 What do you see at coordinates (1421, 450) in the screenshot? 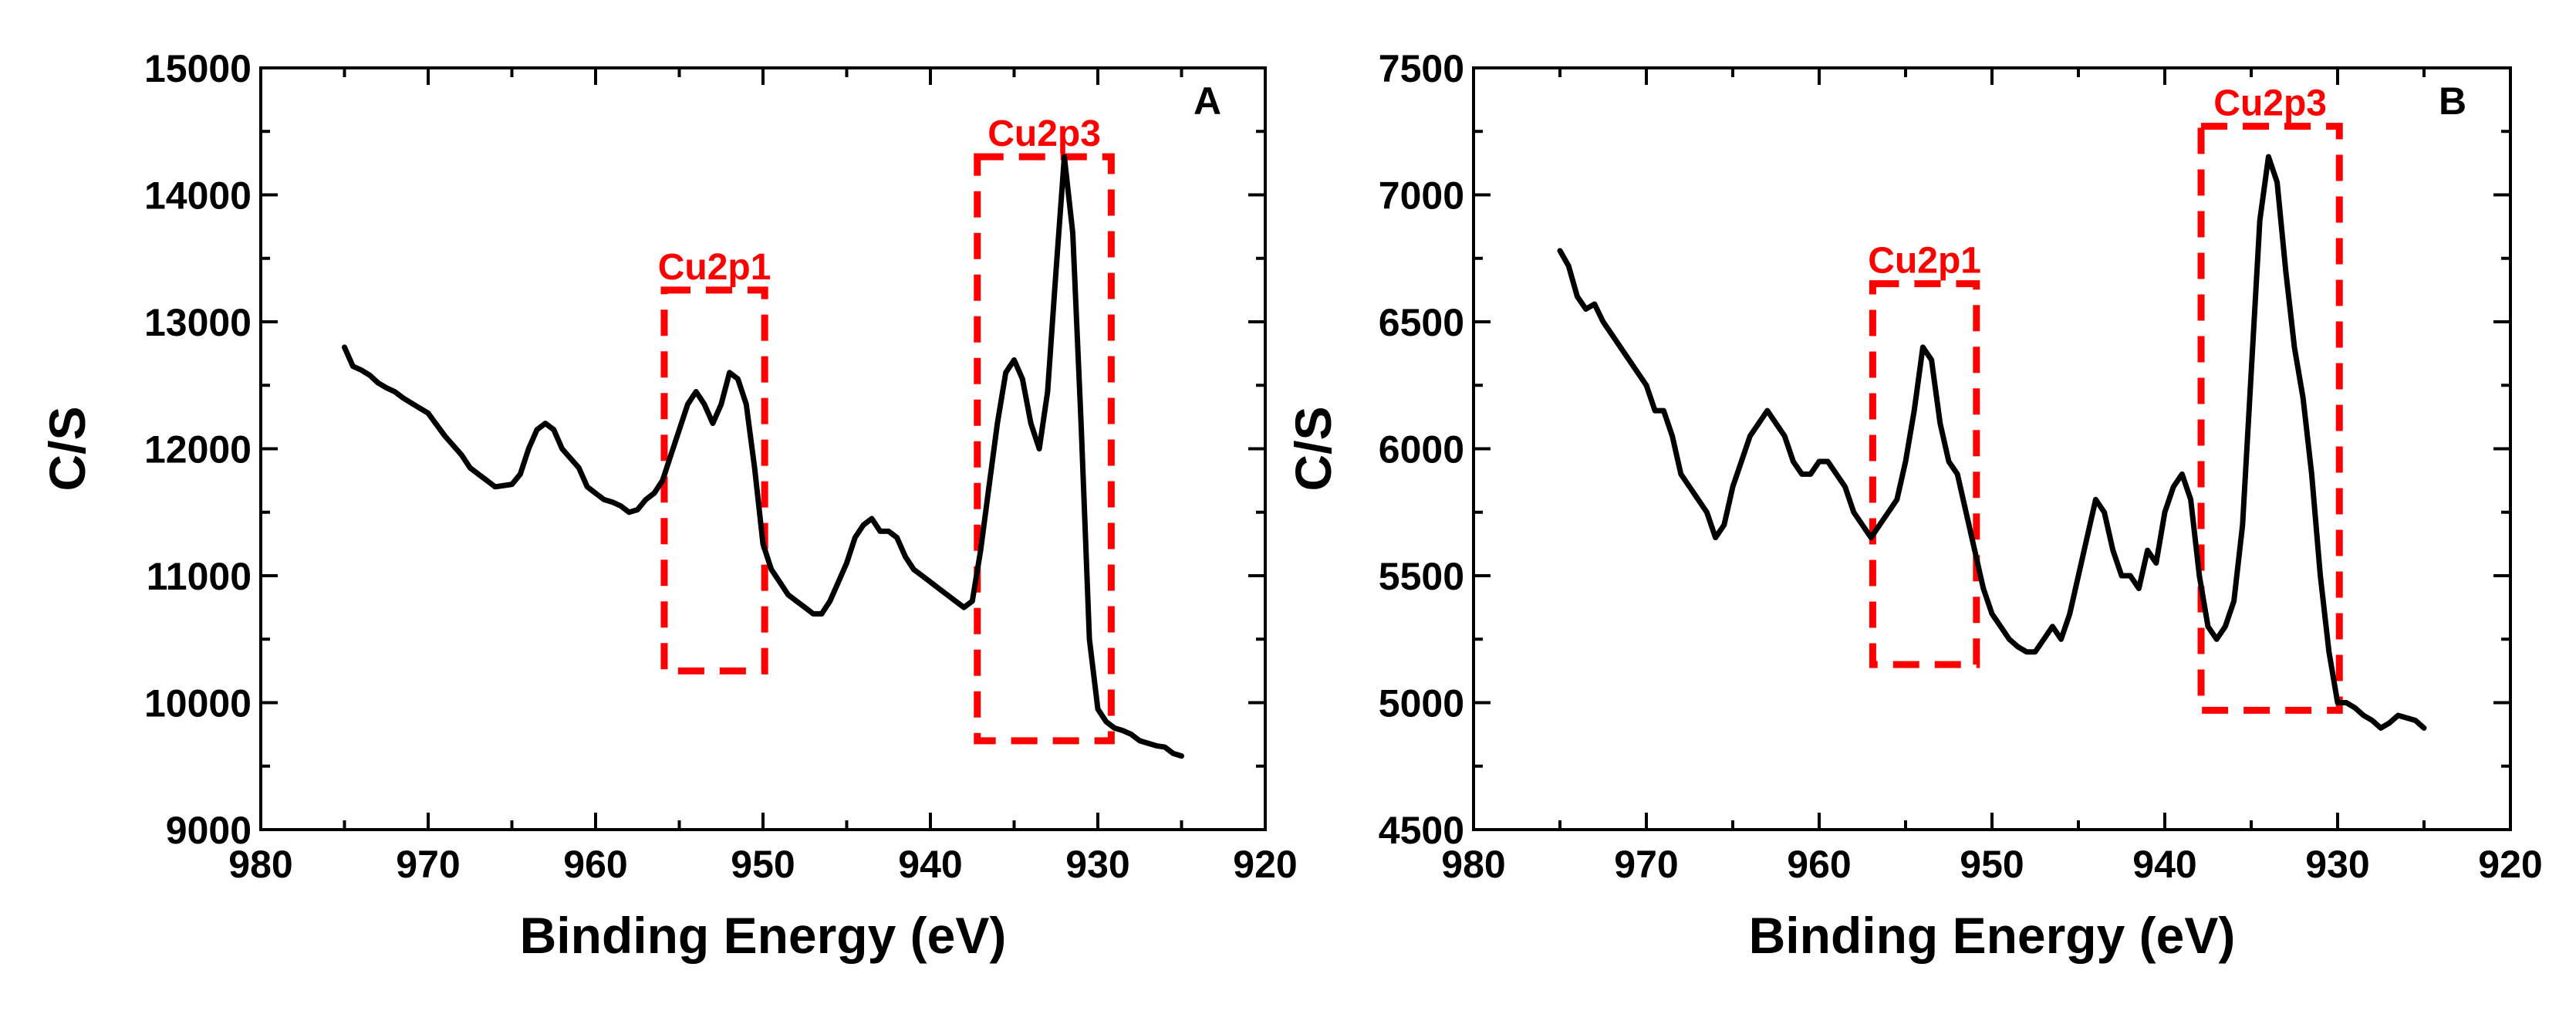
I see `y-tick-label: 6000` at bounding box center [1421, 450].